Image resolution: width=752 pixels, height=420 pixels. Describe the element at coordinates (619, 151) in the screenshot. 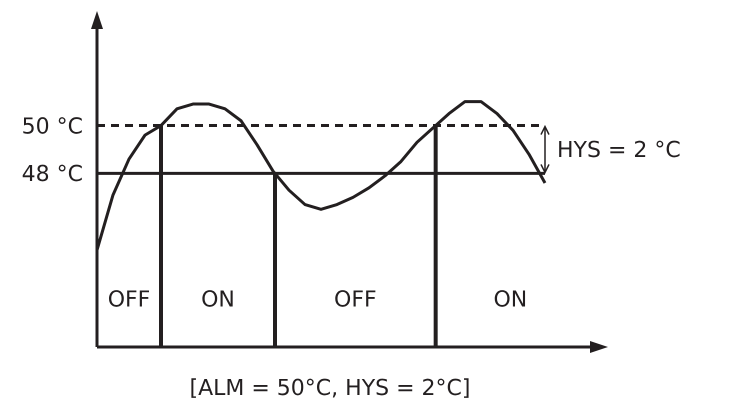

I see `text: HYS = 2 °C` at that location.